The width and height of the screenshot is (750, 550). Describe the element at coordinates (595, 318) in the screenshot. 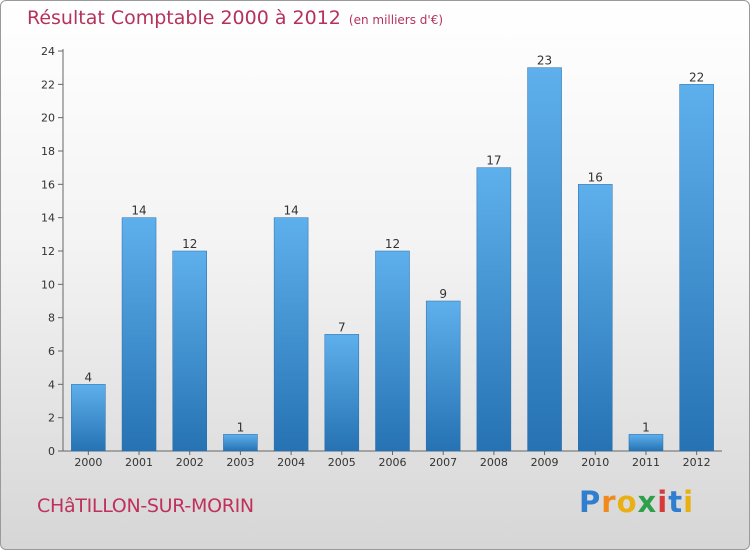

I see `bar-2010` at that location.